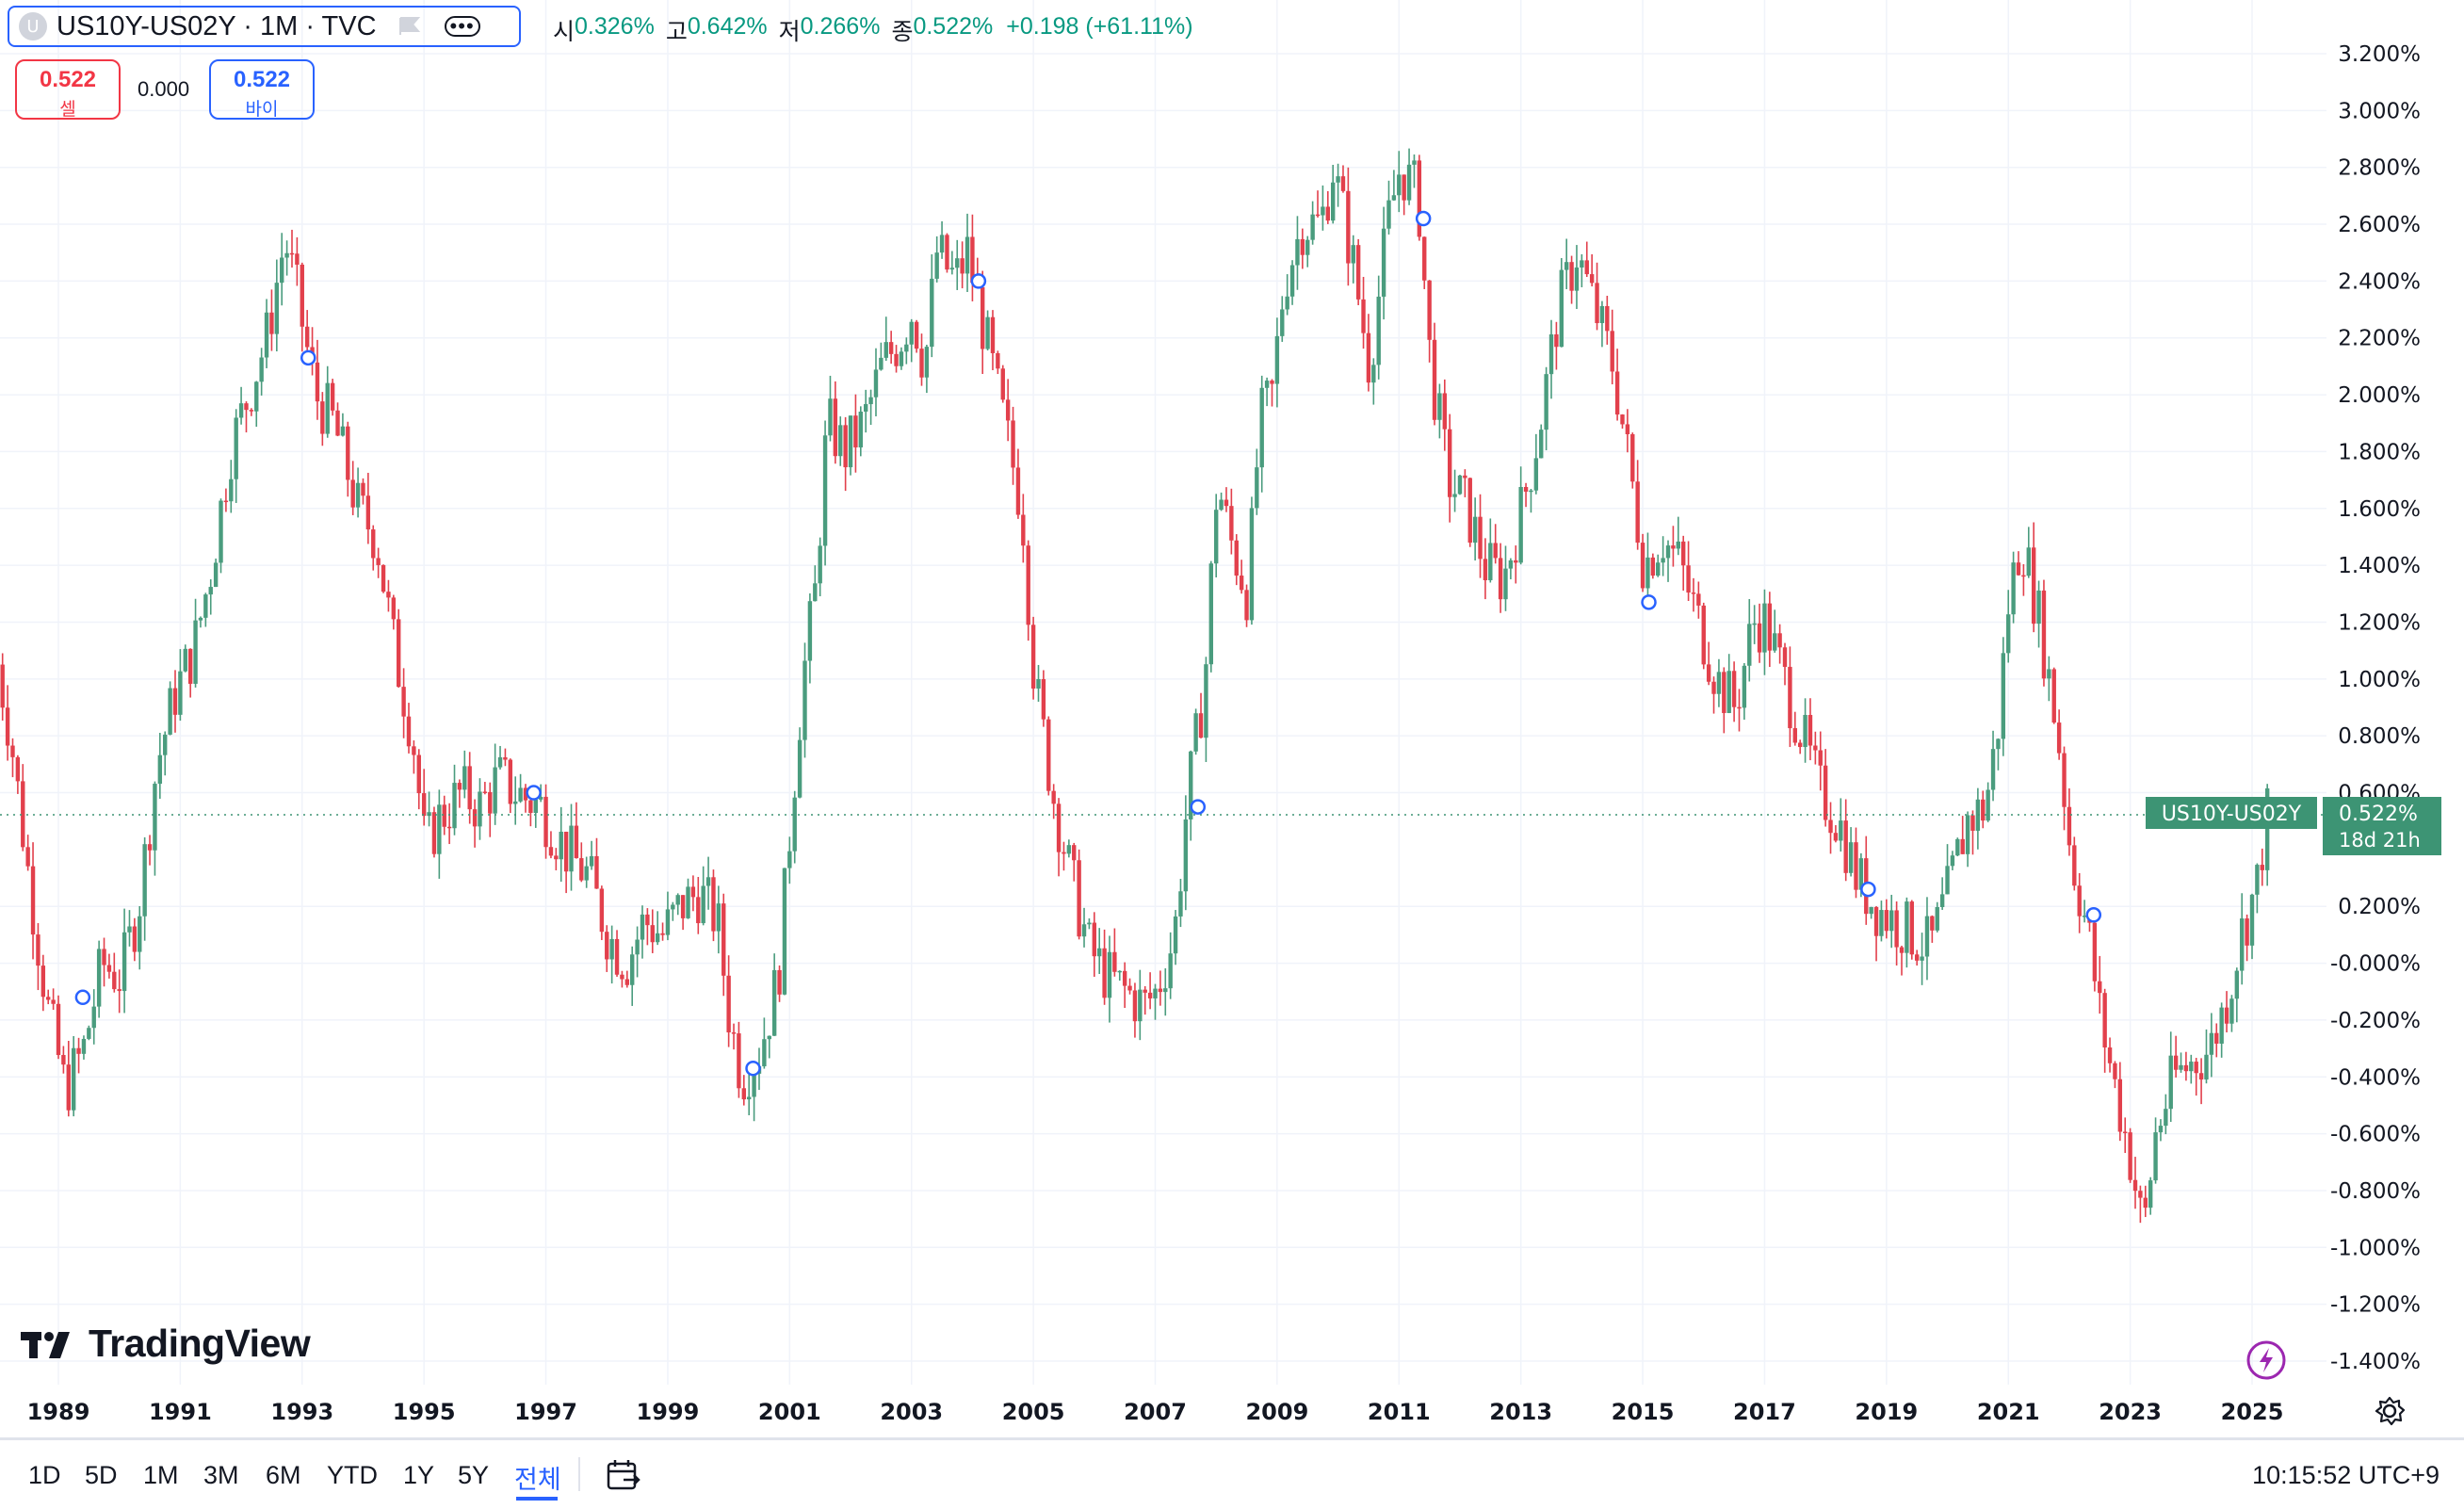 The height and width of the screenshot is (1509, 2464). I want to click on y-tick-label: -1.000%, so click(2376, 1248).